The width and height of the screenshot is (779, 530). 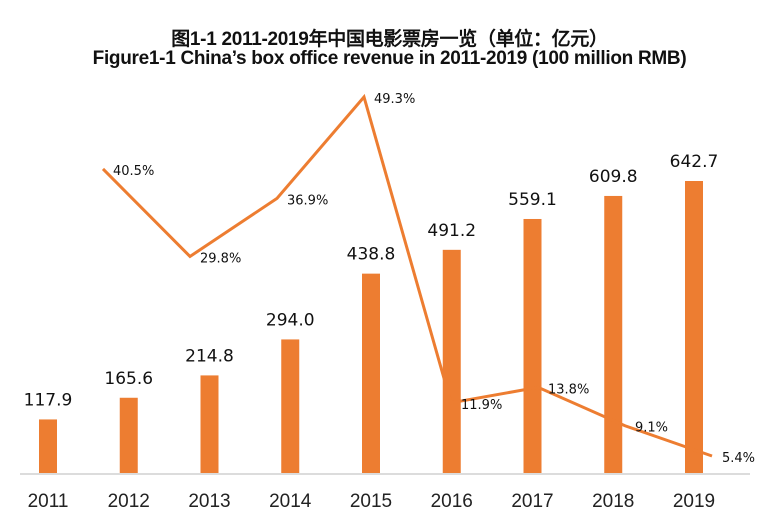 What do you see at coordinates (290, 501) in the screenshot?
I see `x-tick-2014: 2014` at bounding box center [290, 501].